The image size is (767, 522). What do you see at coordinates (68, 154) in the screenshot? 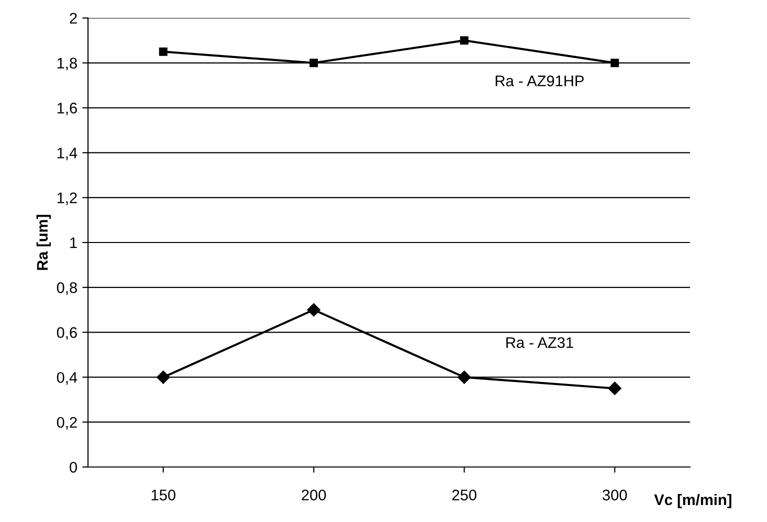
I see `y-tick-label: 1,4` at bounding box center [68, 154].